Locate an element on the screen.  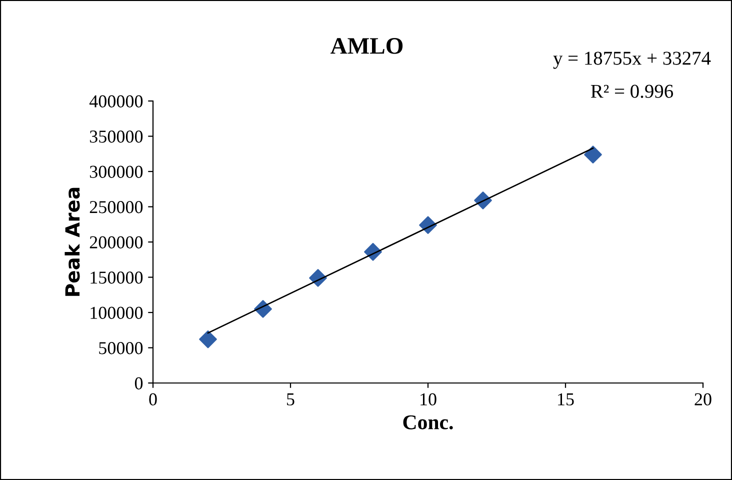
y-tick-label: 0 is located at coordinates (138, 383).